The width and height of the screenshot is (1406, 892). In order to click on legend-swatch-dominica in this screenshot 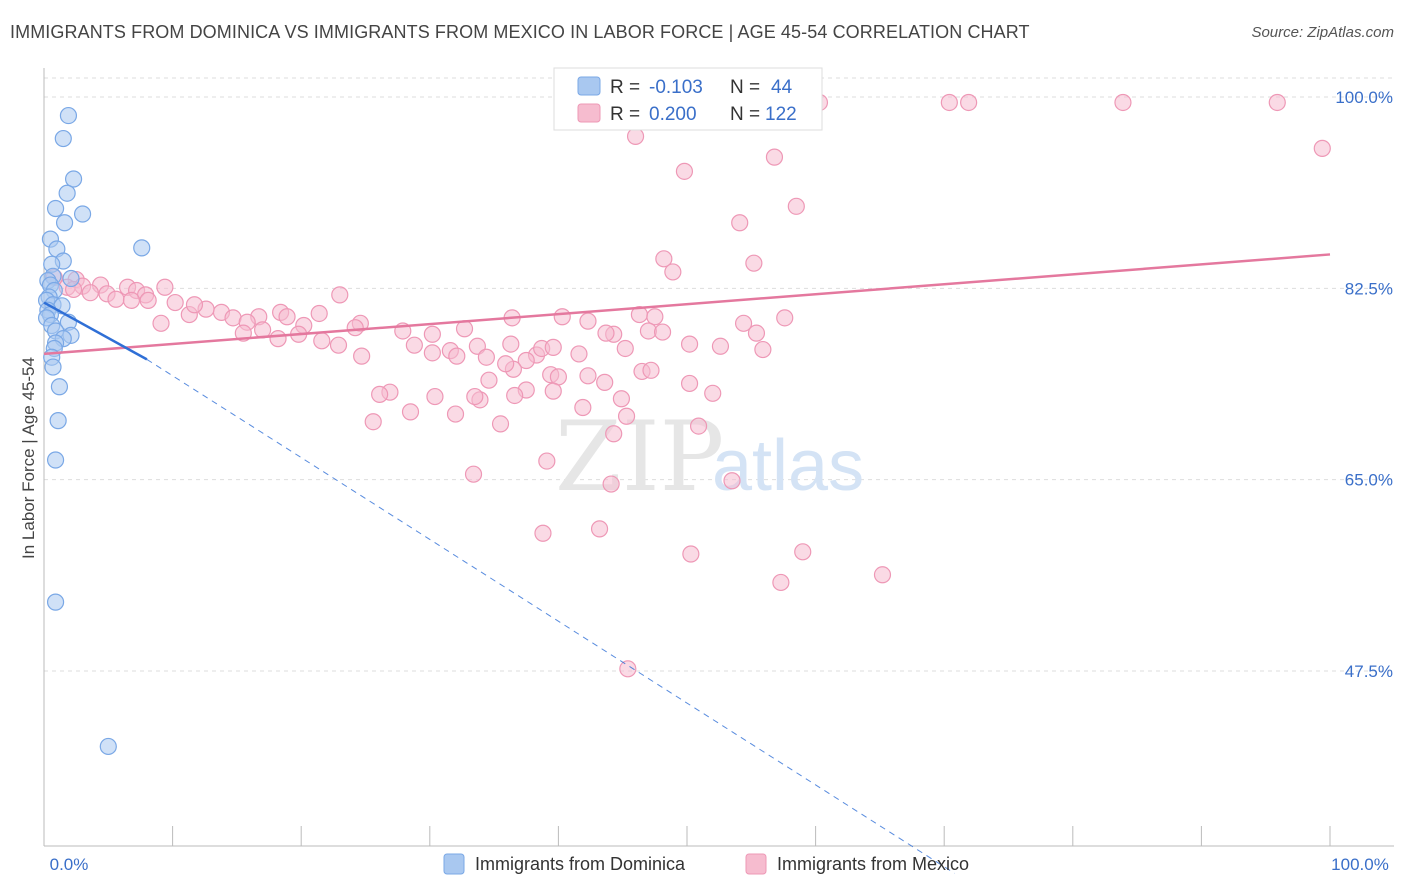, I will do `click(589, 86)`.